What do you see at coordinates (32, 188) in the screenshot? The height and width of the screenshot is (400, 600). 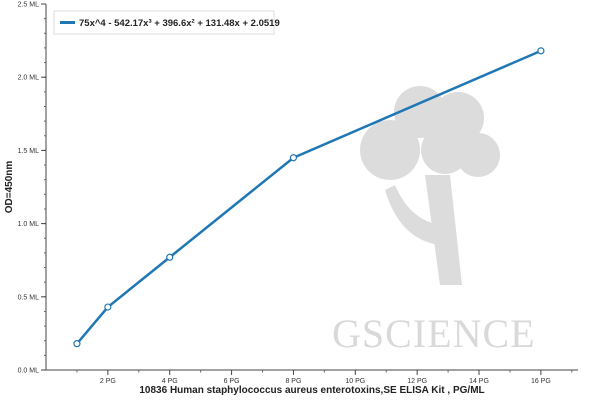 I see `y-ticks: 0.0 ML 0.5 ML 1.0 ML 1.5 ML 2.0 ML 2.5 ML` at bounding box center [32, 188].